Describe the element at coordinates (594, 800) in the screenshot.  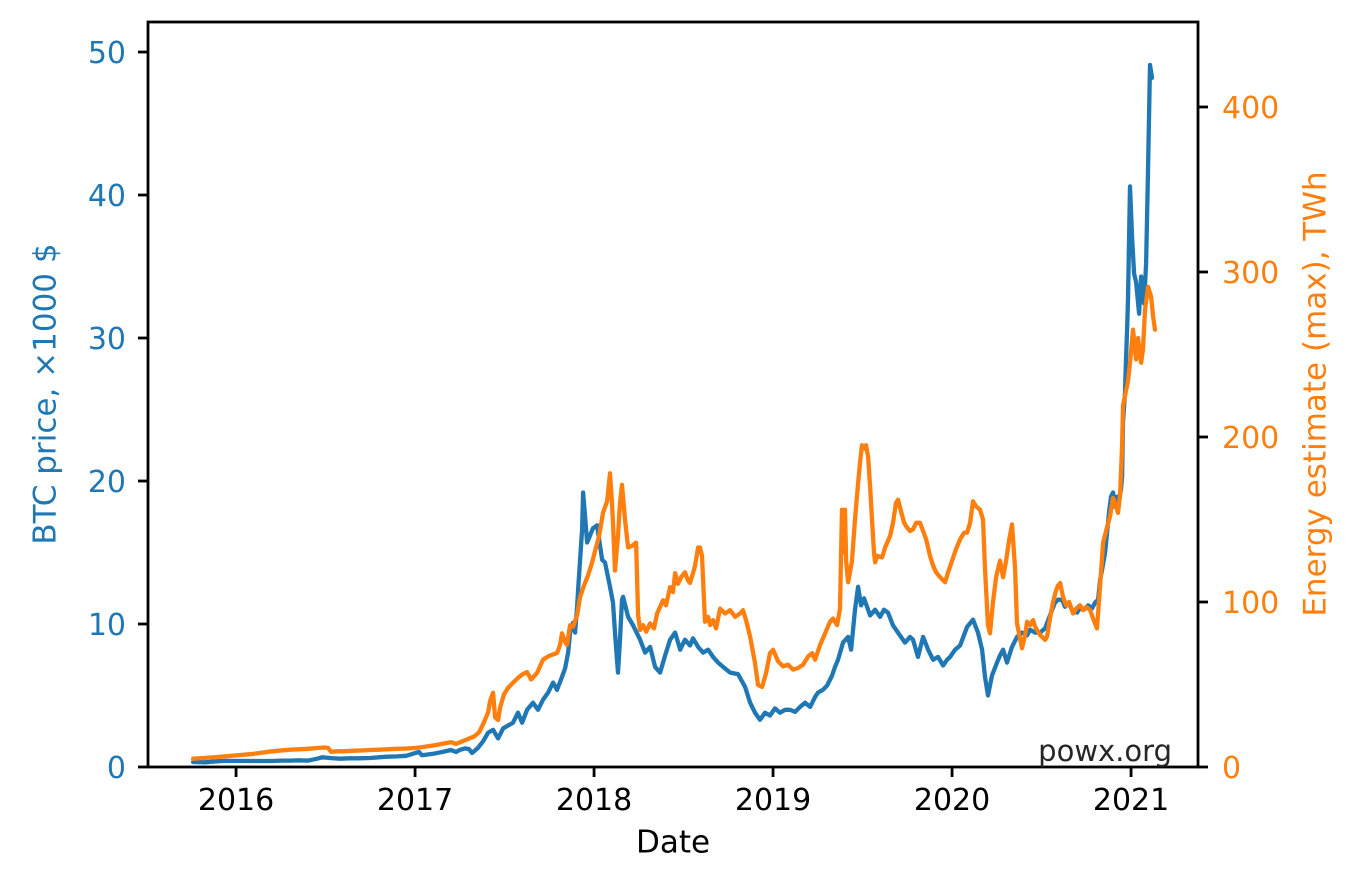
I see `x-tick-label-2018: 2018` at that location.